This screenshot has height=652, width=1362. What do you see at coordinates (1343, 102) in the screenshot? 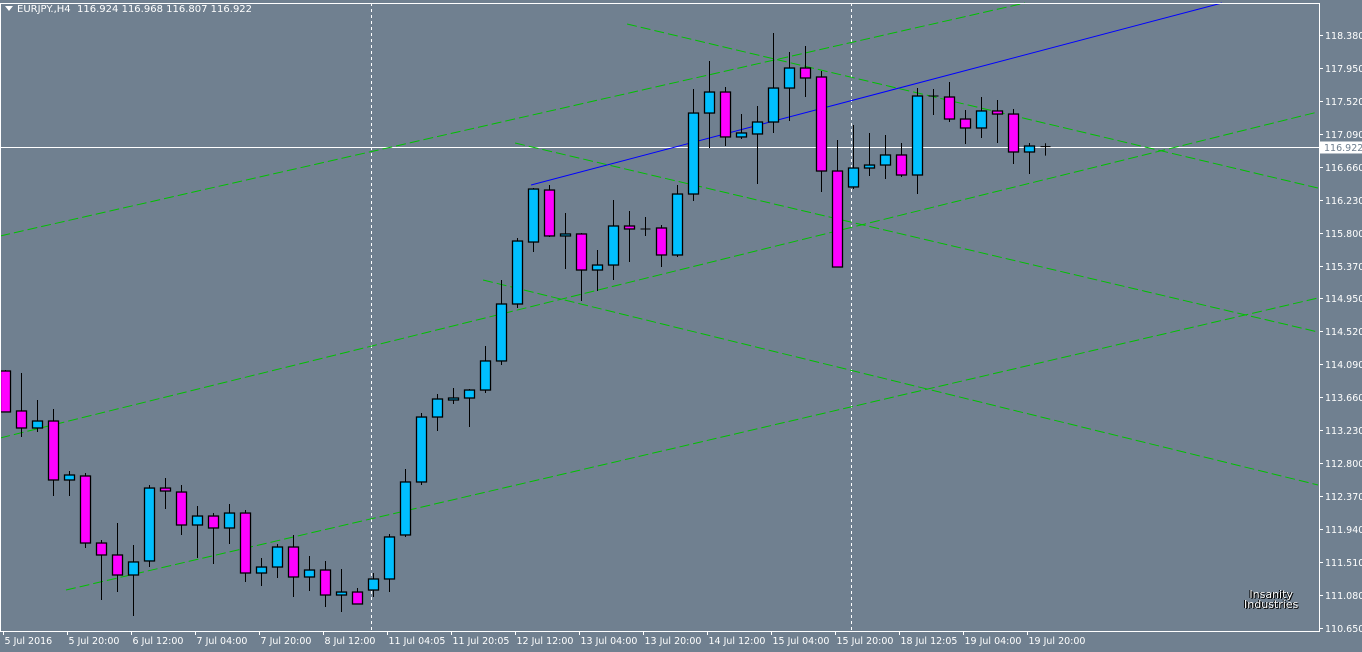
I see `y-tick-label: 117.520` at bounding box center [1343, 102].